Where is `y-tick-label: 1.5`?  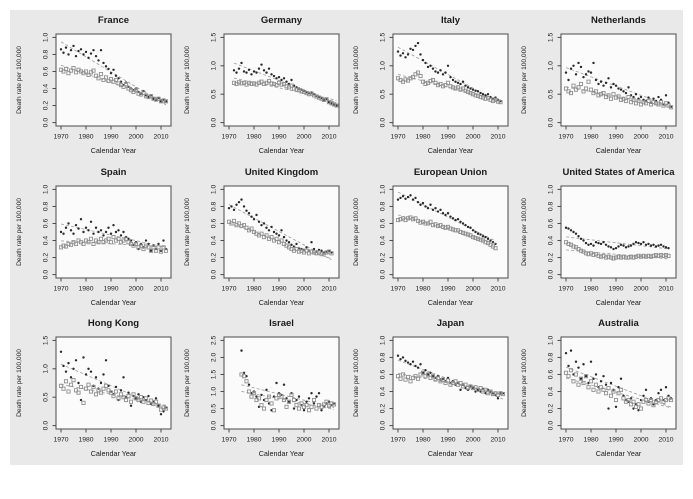 y-tick-label: 1.5 is located at coordinates (550, 37).